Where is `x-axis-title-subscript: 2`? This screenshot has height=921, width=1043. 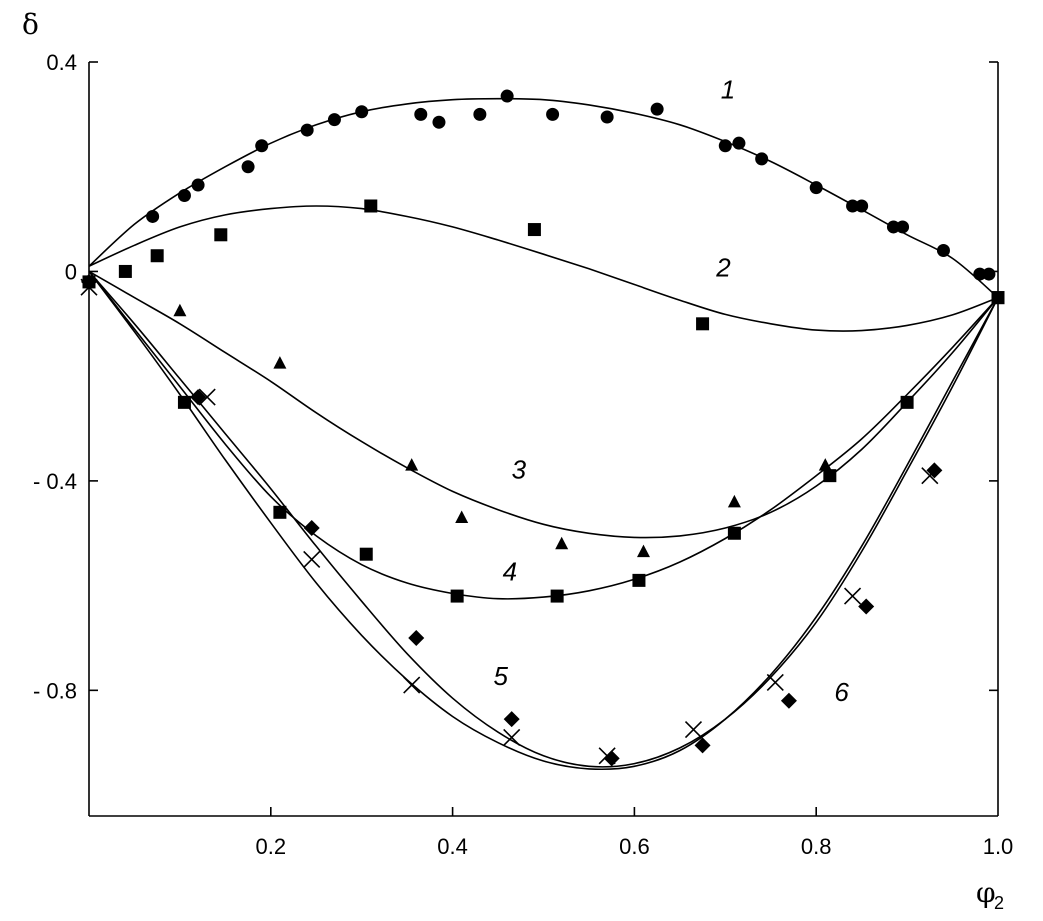
x-axis-title-subscript: 2 is located at coordinates (999, 903).